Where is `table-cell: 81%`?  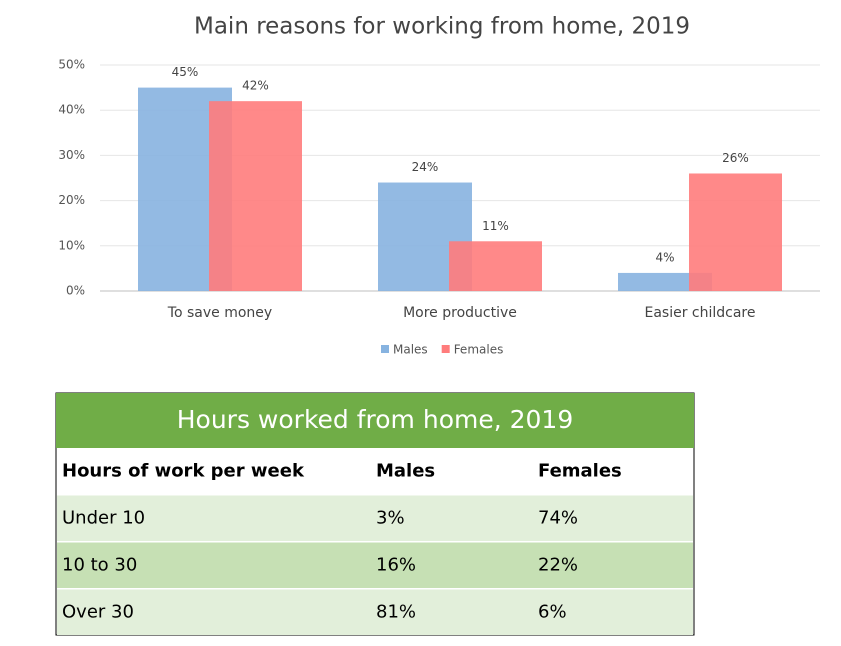 table-cell: 81% is located at coordinates (396, 612).